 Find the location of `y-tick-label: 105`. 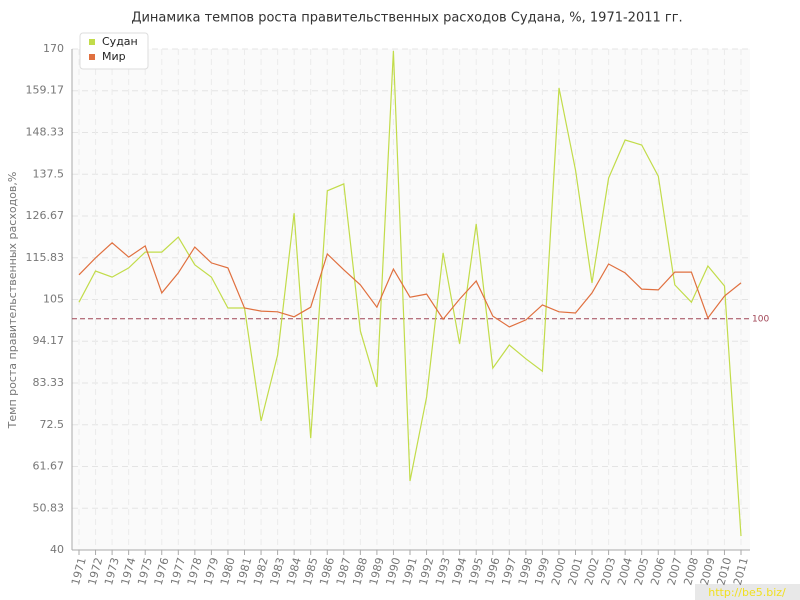

y-tick-label: 105 is located at coordinates (53, 299).